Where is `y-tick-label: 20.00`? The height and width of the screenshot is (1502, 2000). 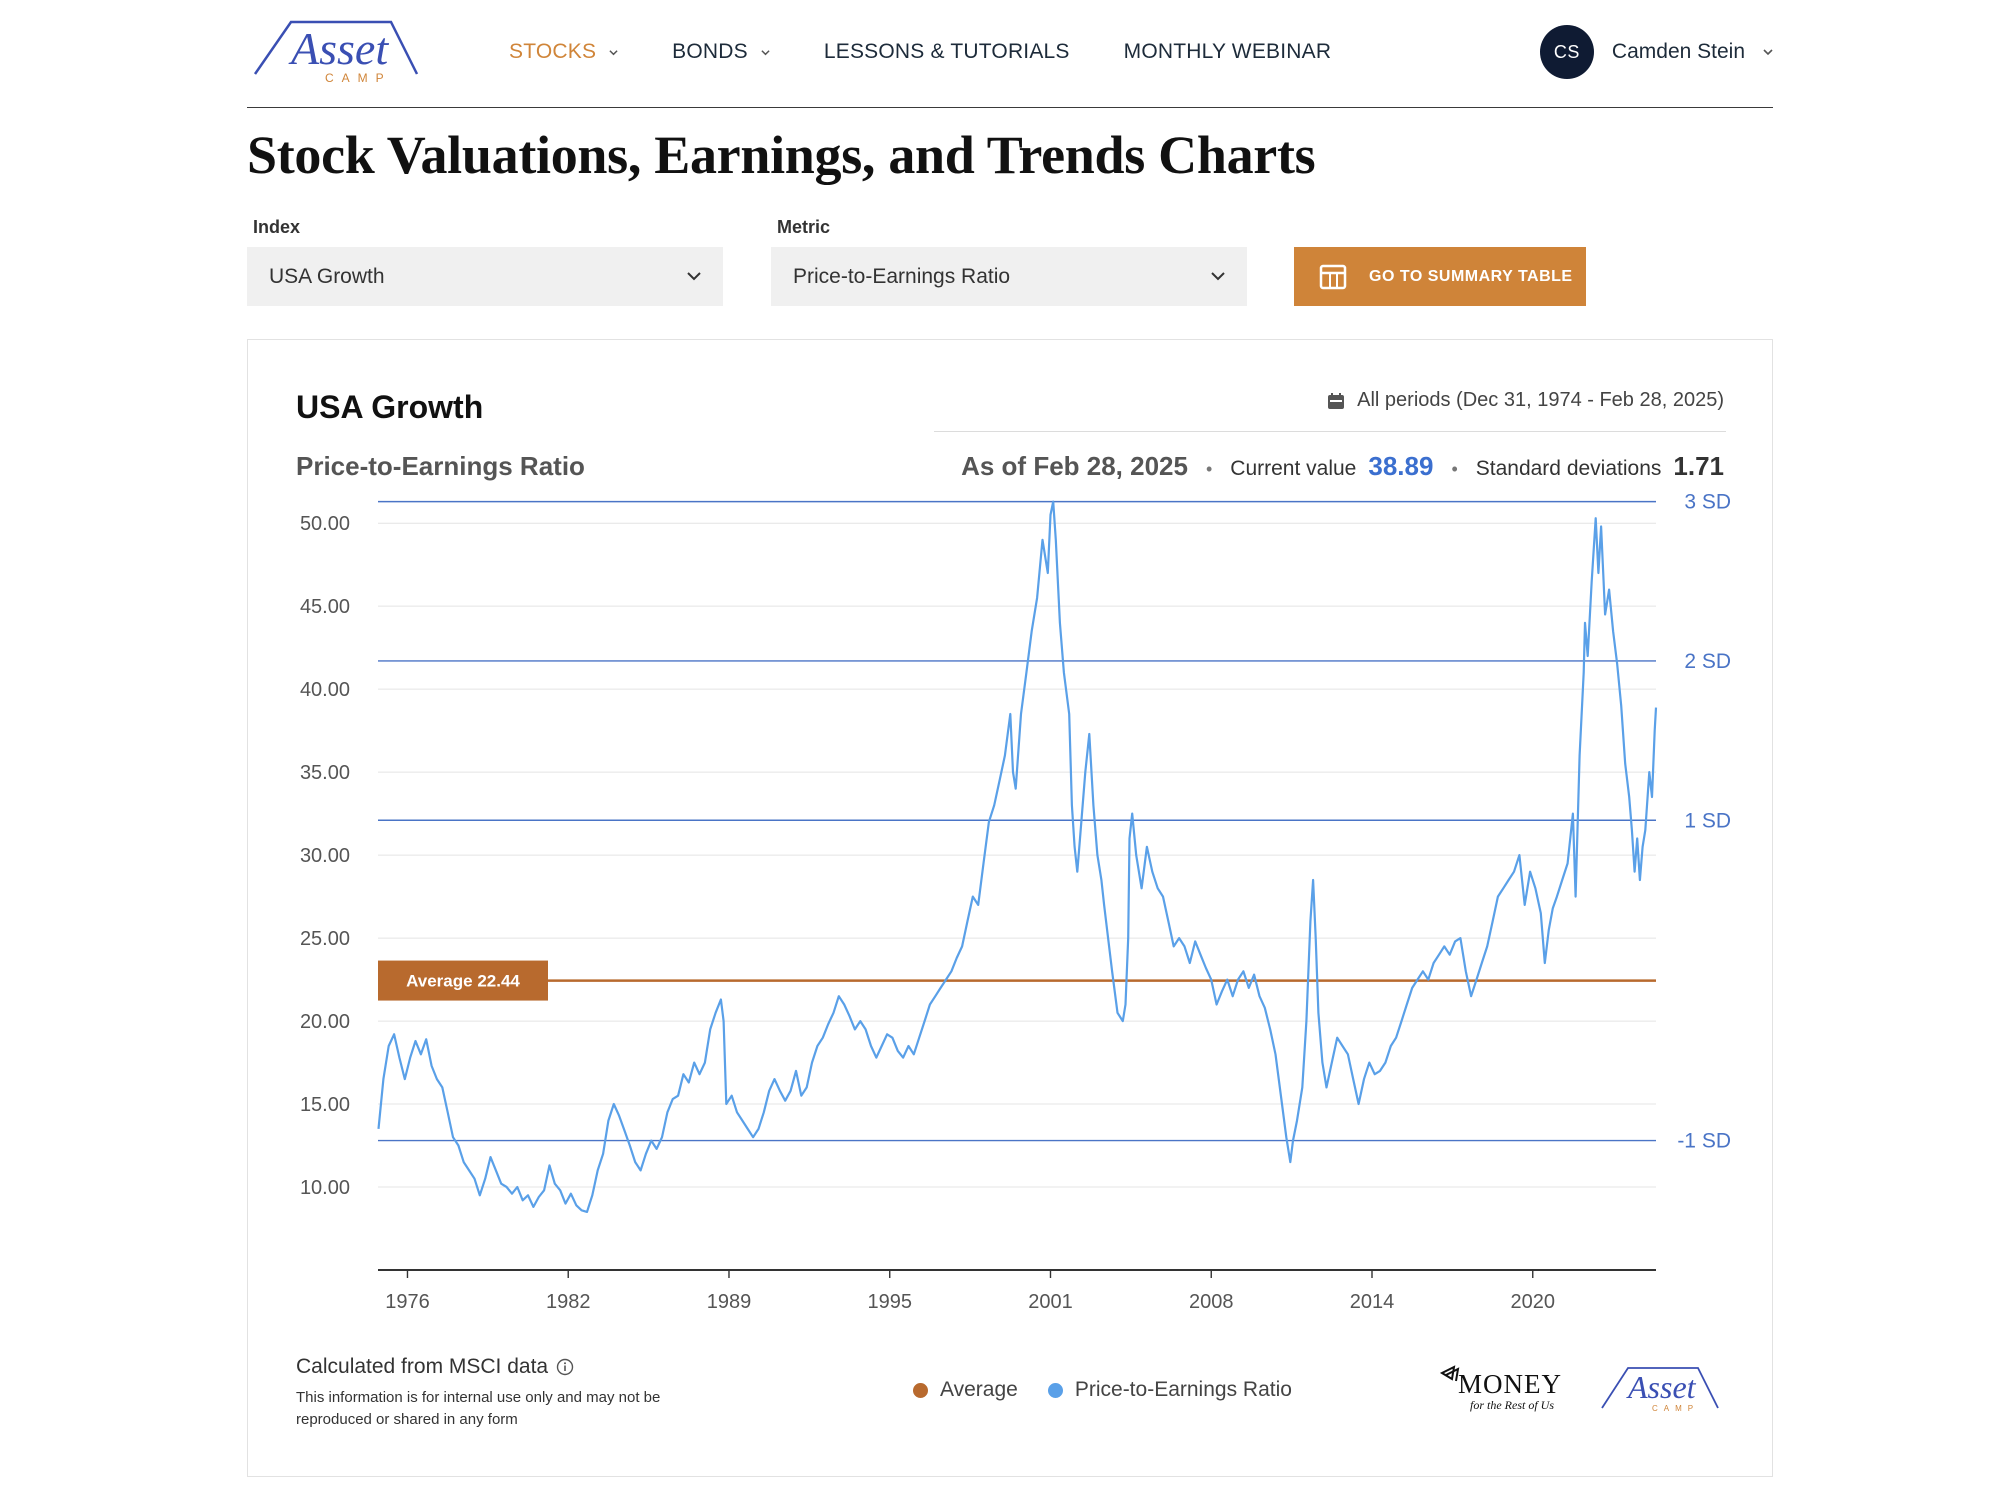 y-tick-label: 20.00 is located at coordinates (325, 1022).